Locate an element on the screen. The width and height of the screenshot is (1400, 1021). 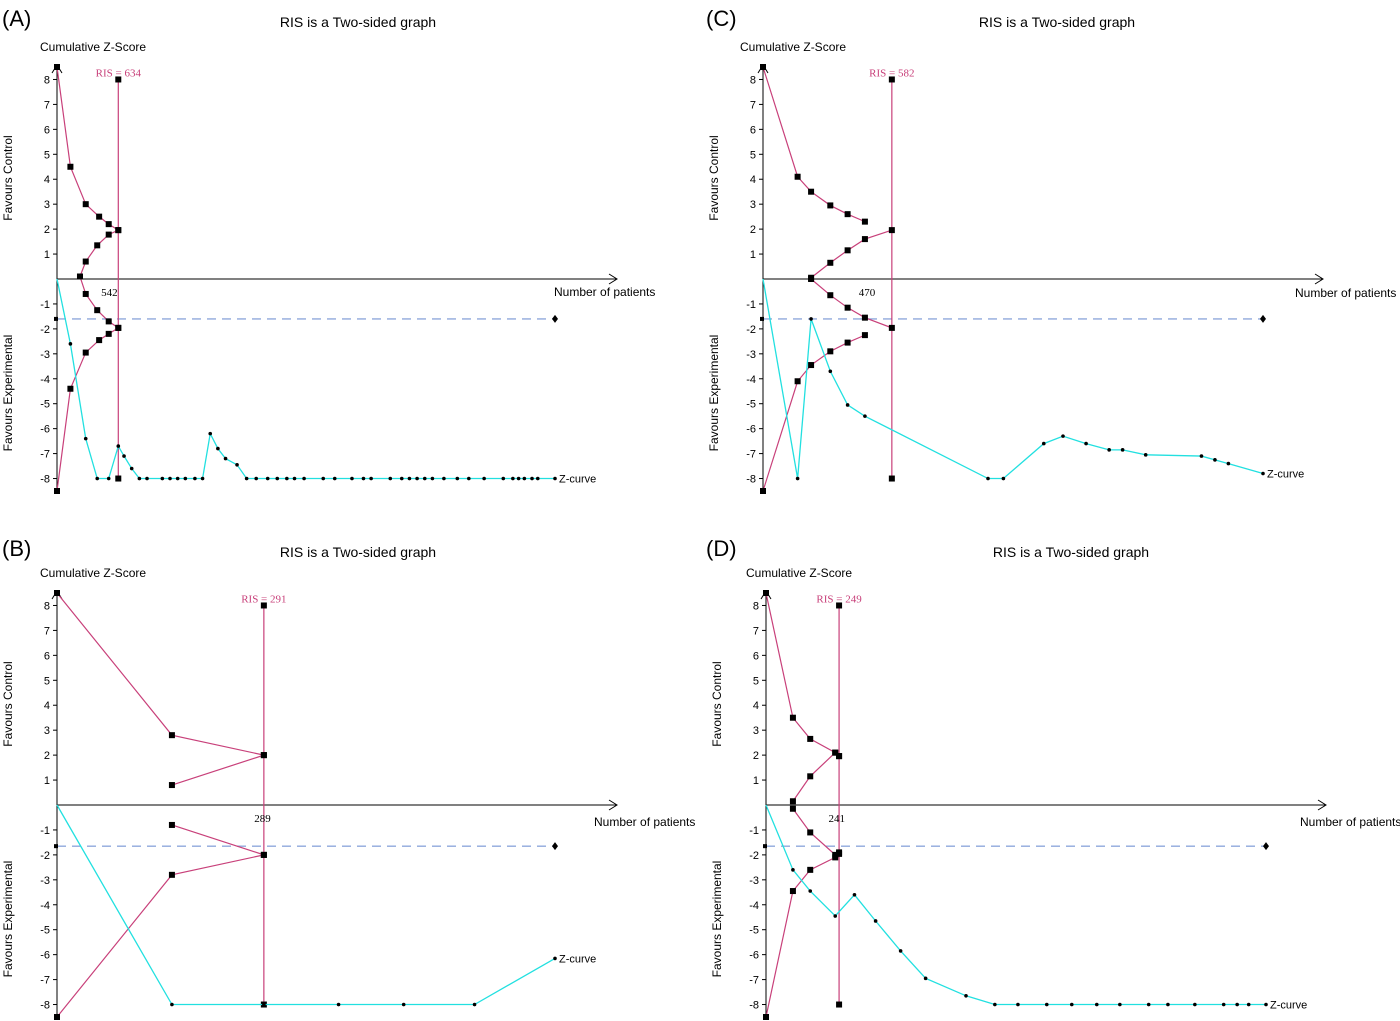
boundary-upper-efficacy is located at coordinates (814, 144).